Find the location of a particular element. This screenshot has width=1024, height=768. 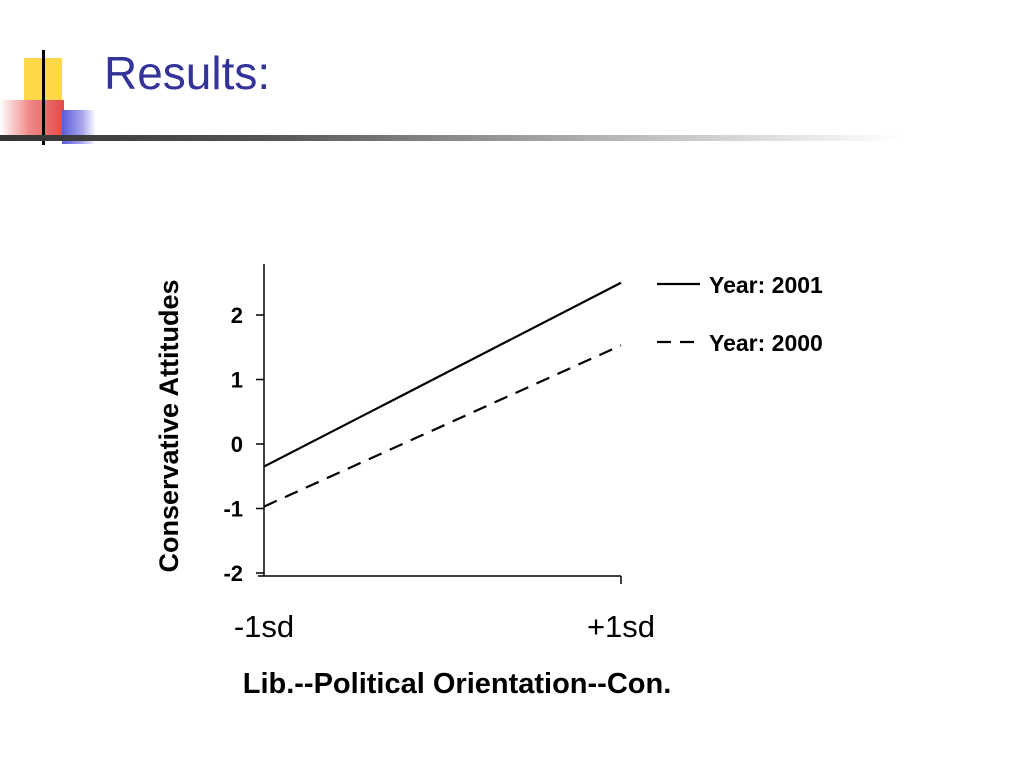

decorative-red-bar is located at coordinates (32, 118).